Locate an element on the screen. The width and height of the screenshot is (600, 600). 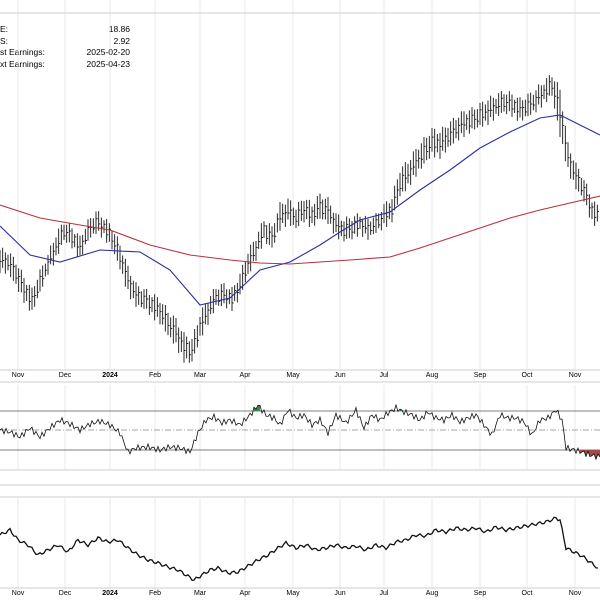
stat-label: xt Earnings: is located at coordinates (22, 63).